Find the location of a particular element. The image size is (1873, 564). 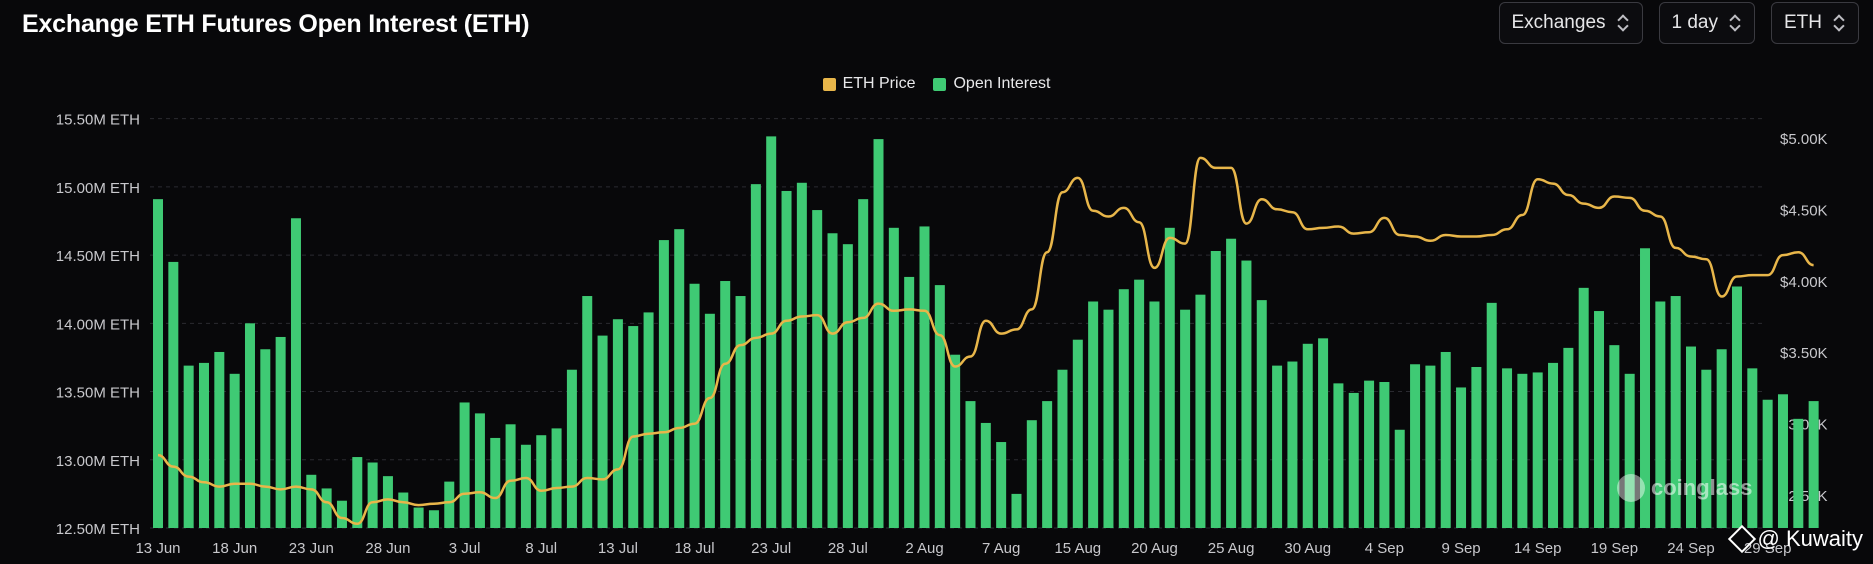

unit-select: ETH is located at coordinates (1815, 23).